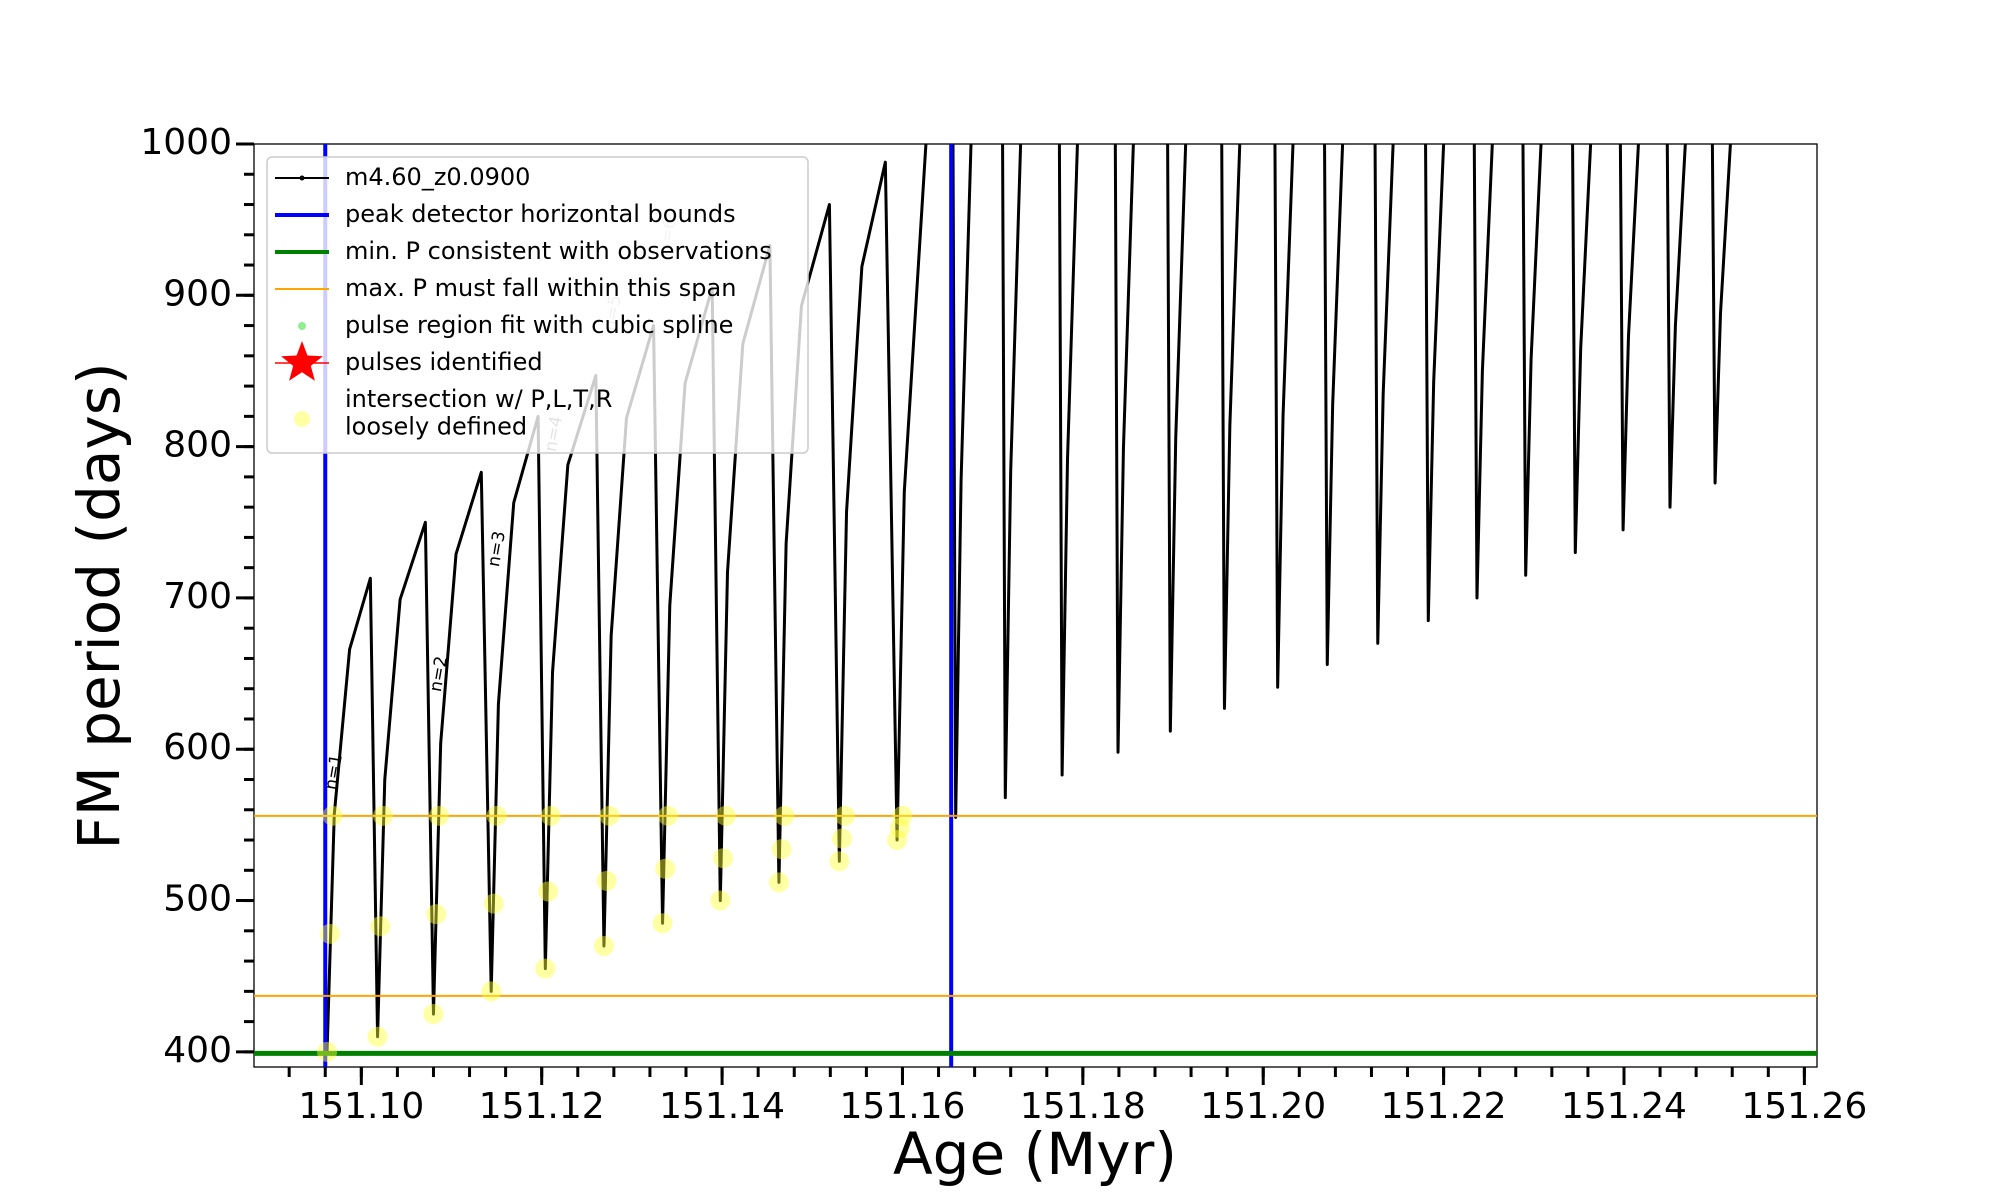 This screenshot has height=1200, width=2000. What do you see at coordinates (540, 214) in the screenshot?
I see `legend-label: peak detector horizontal bounds` at bounding box center [540, 214].